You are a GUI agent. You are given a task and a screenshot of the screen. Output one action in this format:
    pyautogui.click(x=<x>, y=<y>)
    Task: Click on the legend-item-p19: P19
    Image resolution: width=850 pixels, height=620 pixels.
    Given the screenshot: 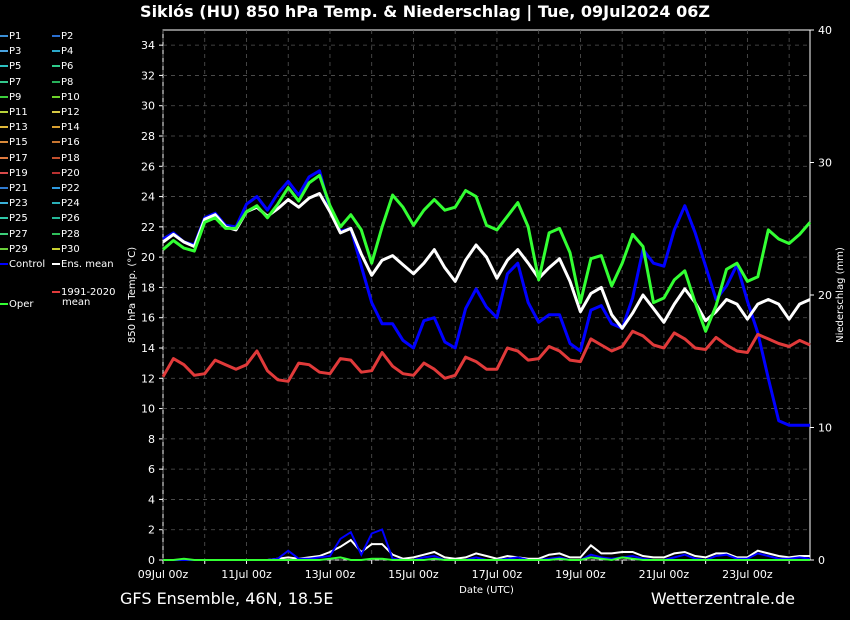 What is the action you would take?
    pyautogui.click(x=14, y=174)
    